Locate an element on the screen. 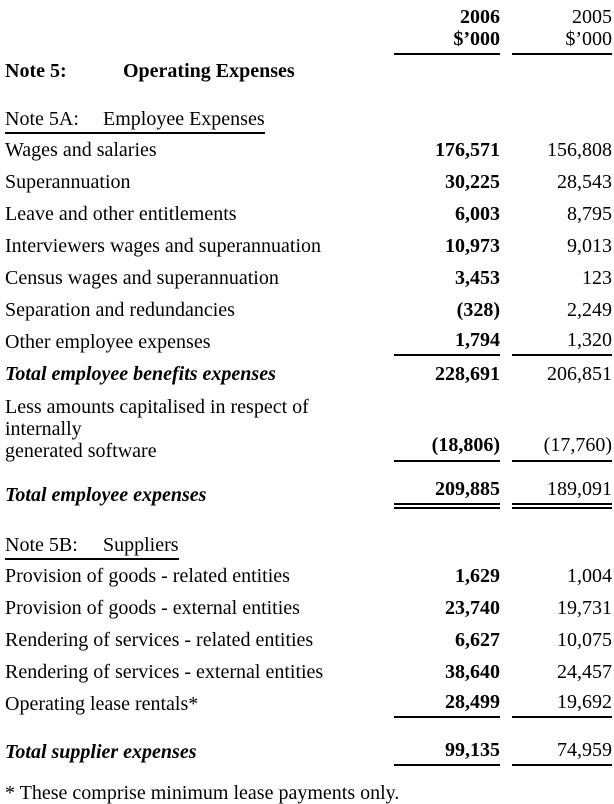  spacer is located at coordinates (193, 41).